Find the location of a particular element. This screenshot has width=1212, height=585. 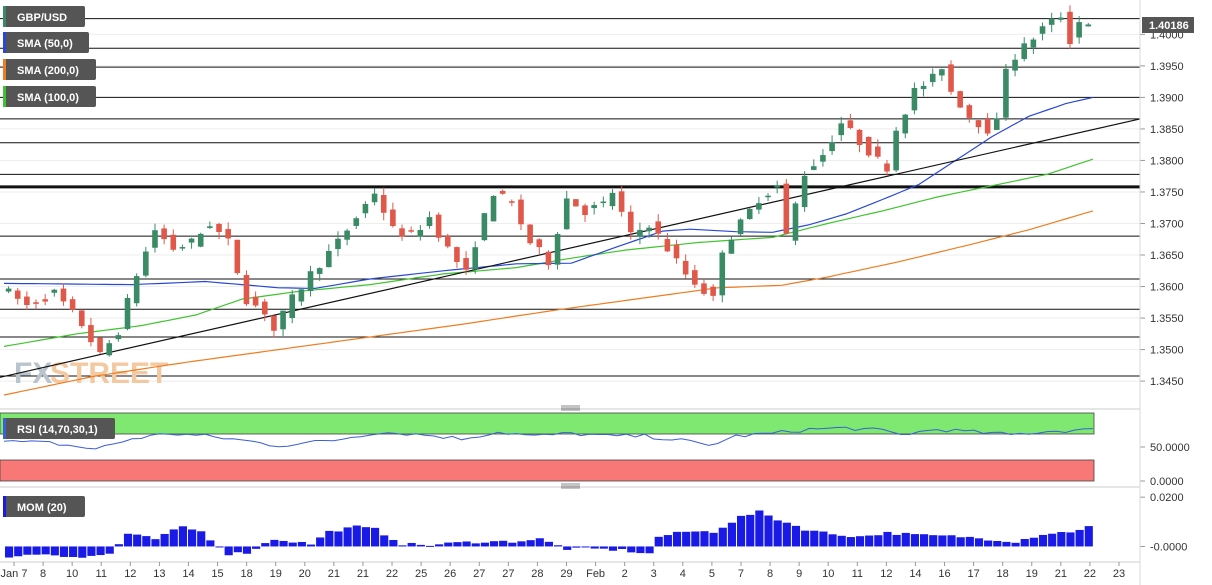

mom-tick-label: -0.0000 is located at coordinates (1168, 547).